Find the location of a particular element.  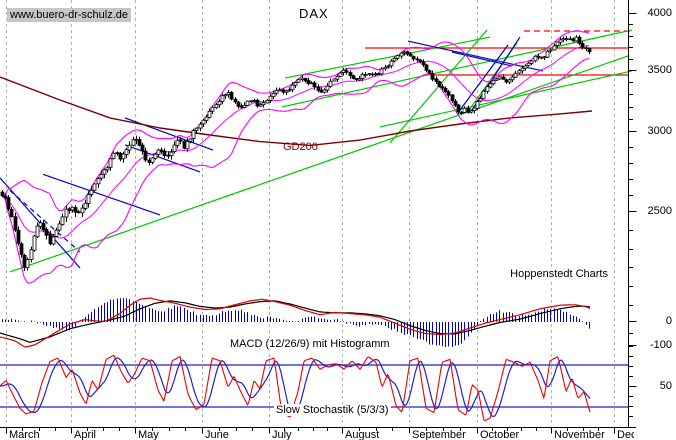

stochastic-label: Slow Stochastik (5/3/3) is located at coordinates (332, 410).